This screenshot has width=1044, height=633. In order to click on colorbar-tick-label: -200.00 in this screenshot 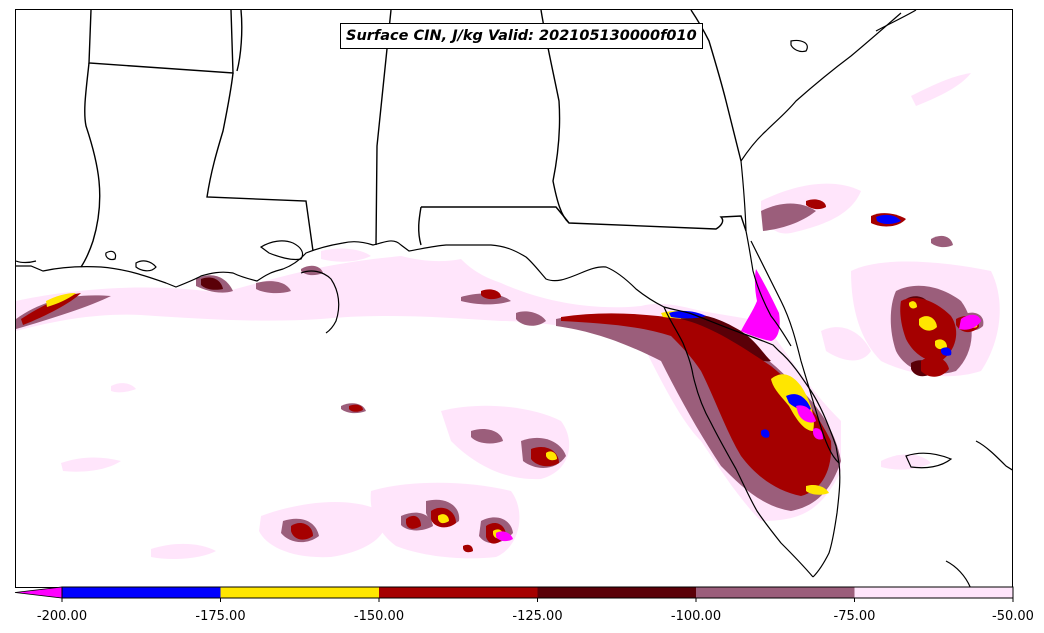, I will do `click(62, 616)`.